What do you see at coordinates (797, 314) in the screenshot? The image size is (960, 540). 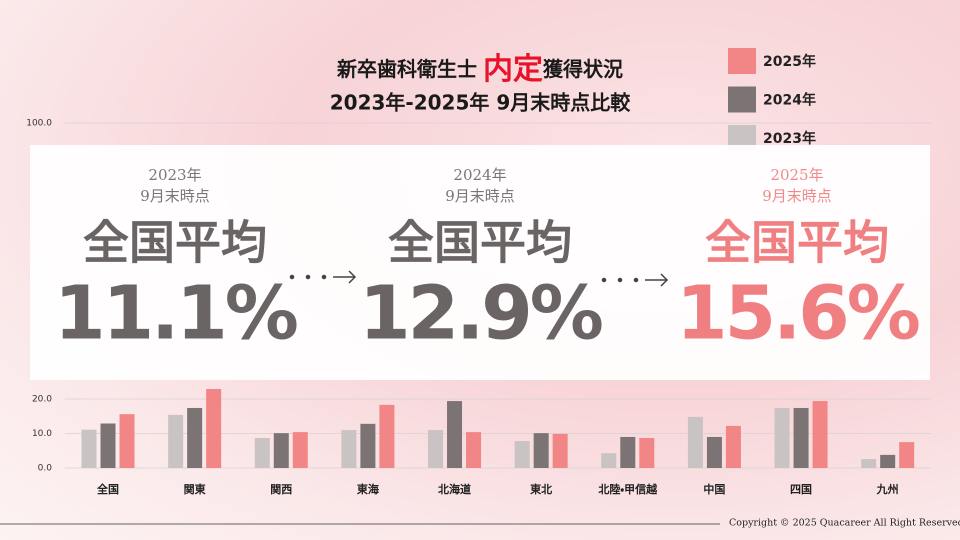 I see `overlay-value: 15.6%` at bounding box center [797, 314].